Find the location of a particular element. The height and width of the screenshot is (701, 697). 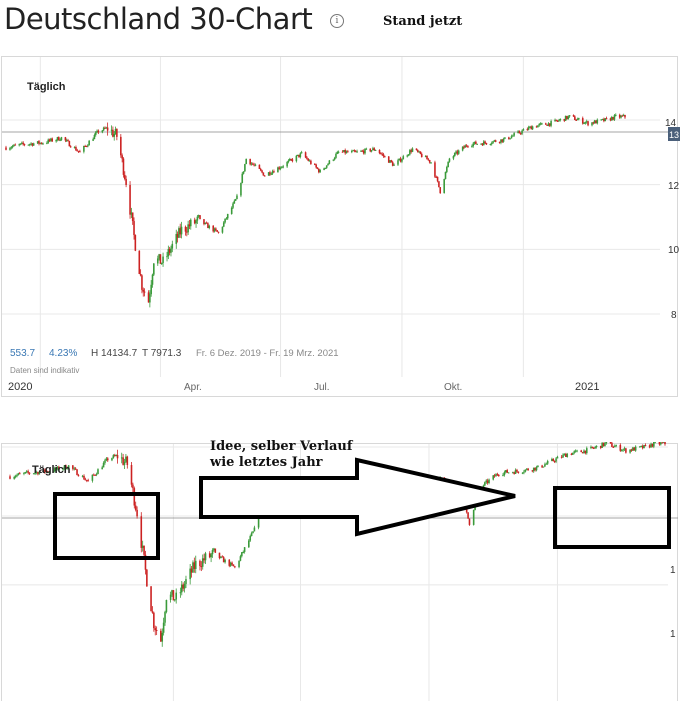

y-tick-label: 8 is located at coordinates (674, 315).